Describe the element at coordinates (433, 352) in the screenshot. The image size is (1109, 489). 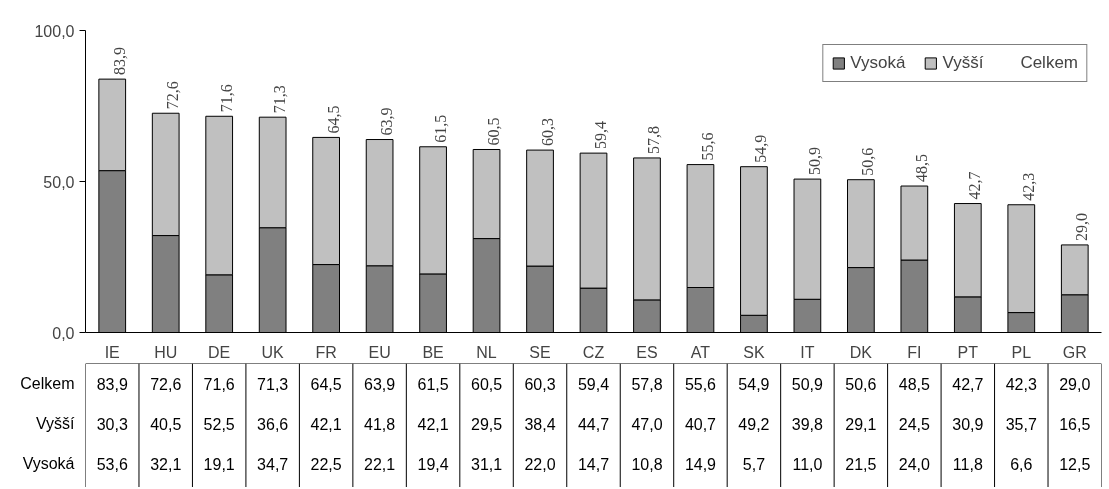
I see `x-tick-label: BE` at that location.